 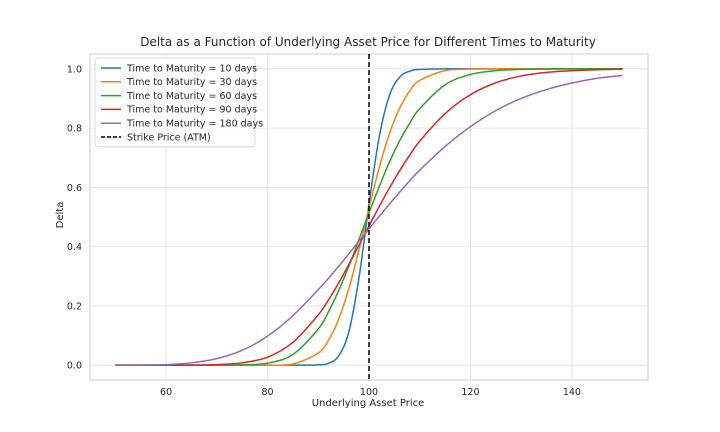 What do you see at coordinates (267, 392) in the screenshot?
I see `x-tick-label: 80` at bounding box center [267, 392].